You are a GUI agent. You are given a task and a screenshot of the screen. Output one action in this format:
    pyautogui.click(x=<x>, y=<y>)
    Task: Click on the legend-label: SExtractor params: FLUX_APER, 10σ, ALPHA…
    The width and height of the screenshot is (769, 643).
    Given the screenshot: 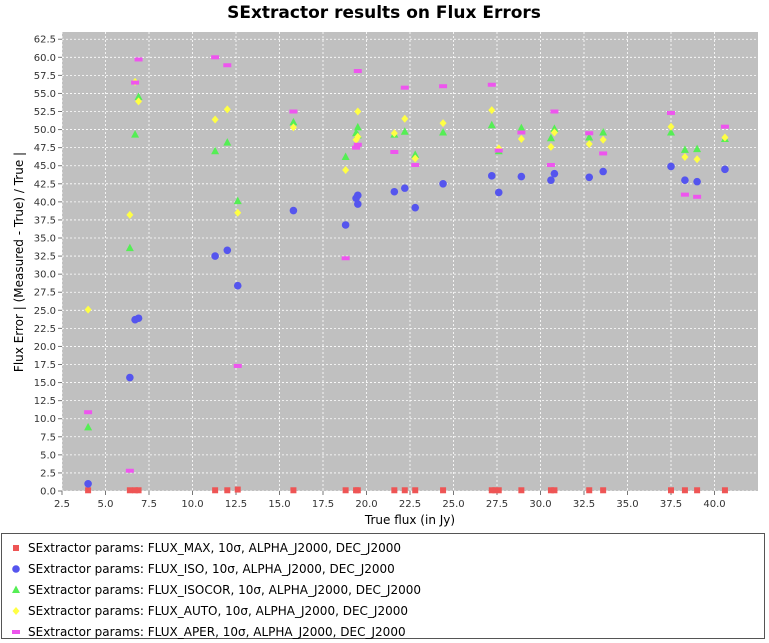 What is the action you would take?
    pyautogui.click(x=217, y=632)
    